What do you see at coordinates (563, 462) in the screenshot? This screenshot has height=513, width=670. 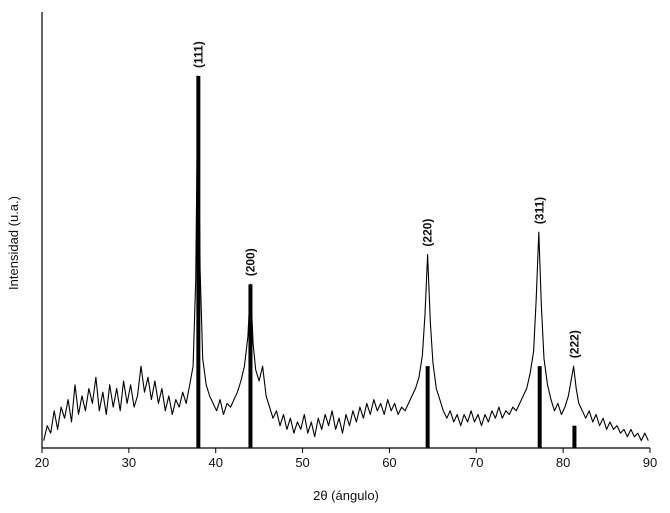 I see `x-tick-label: 80` at bounding box center [563, 462].